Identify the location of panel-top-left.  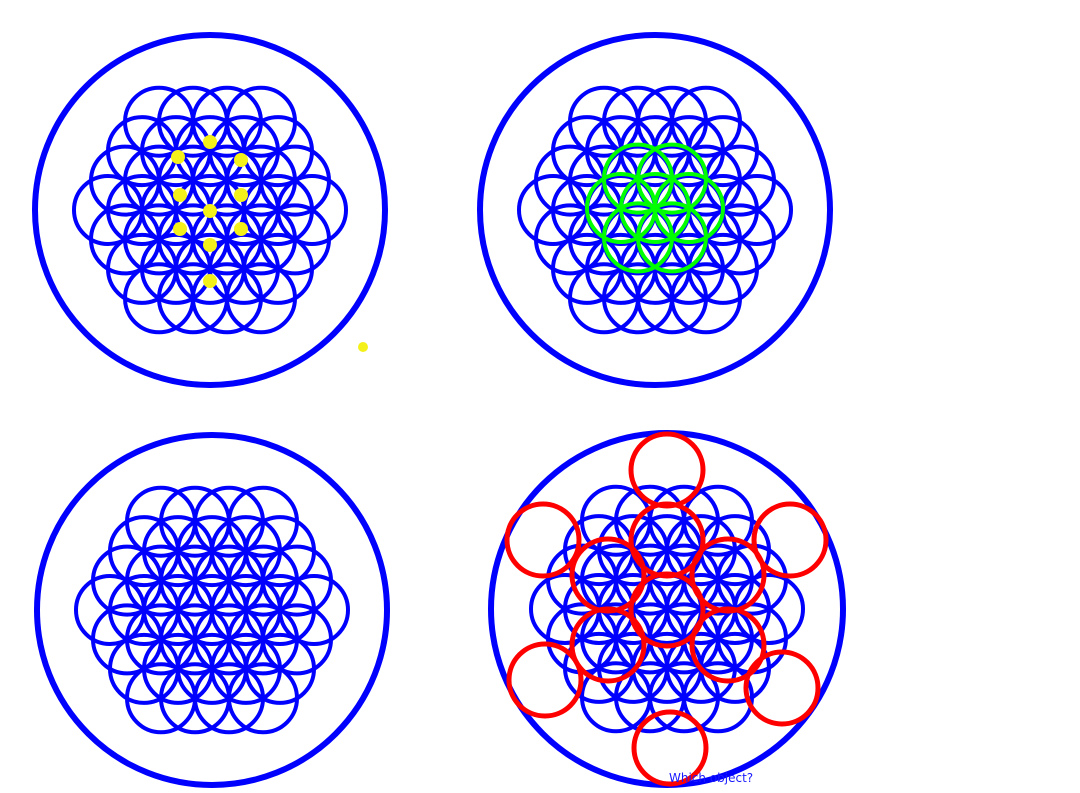
(210, 210).